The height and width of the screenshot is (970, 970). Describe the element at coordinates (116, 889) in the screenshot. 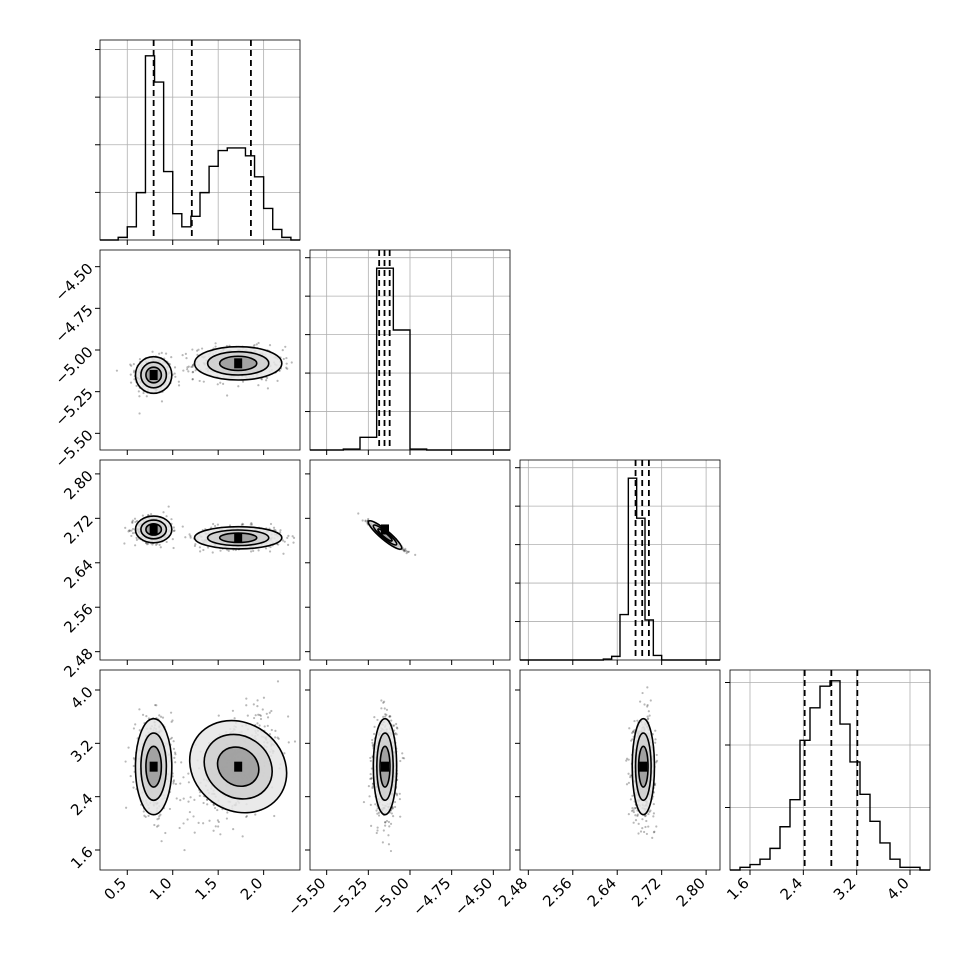

I see `x-tick-label: 0.5` at that location.